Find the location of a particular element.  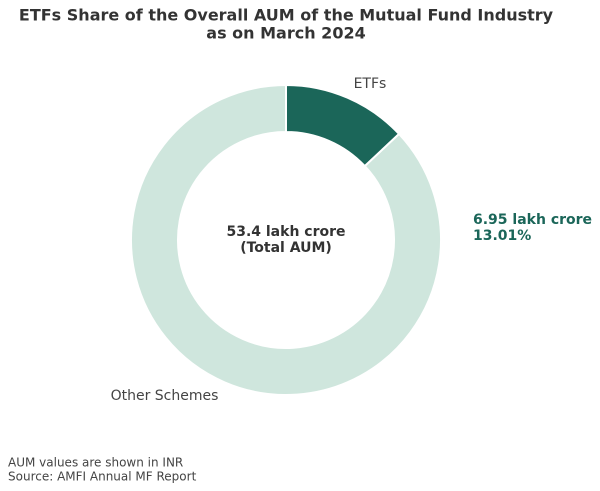

note: Source: AMFI Annual MF Report is located at coordinates (102, 477).